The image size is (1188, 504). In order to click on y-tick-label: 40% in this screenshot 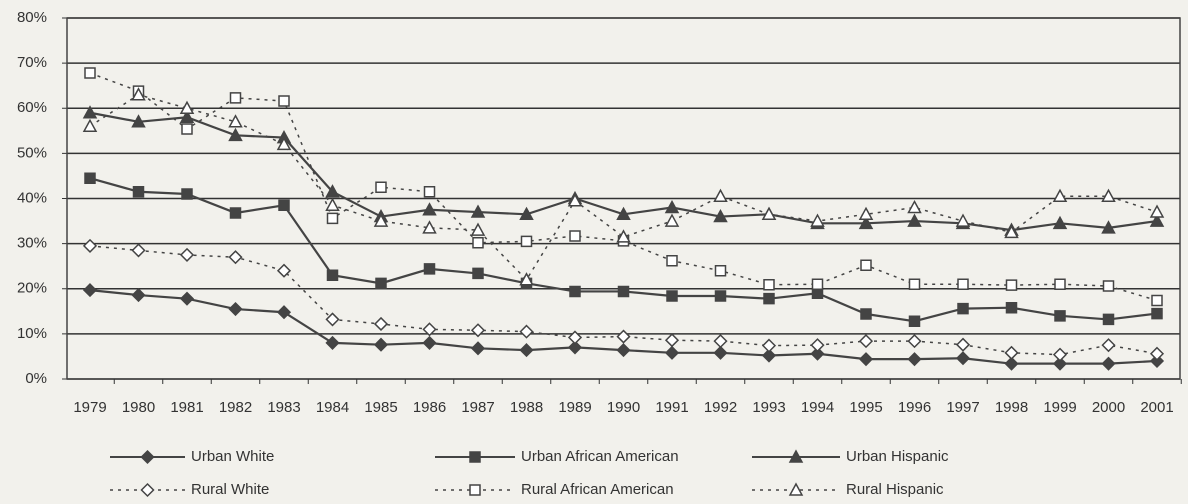, I will do `click(32, 197)`.